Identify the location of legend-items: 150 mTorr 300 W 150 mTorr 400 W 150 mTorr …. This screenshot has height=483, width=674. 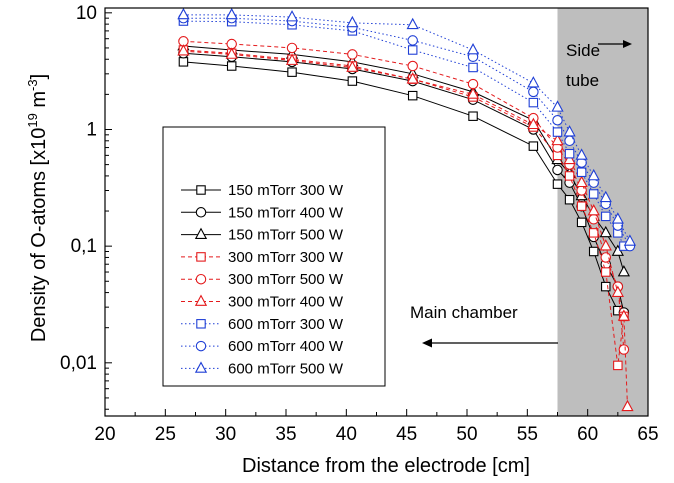
(262, 279).